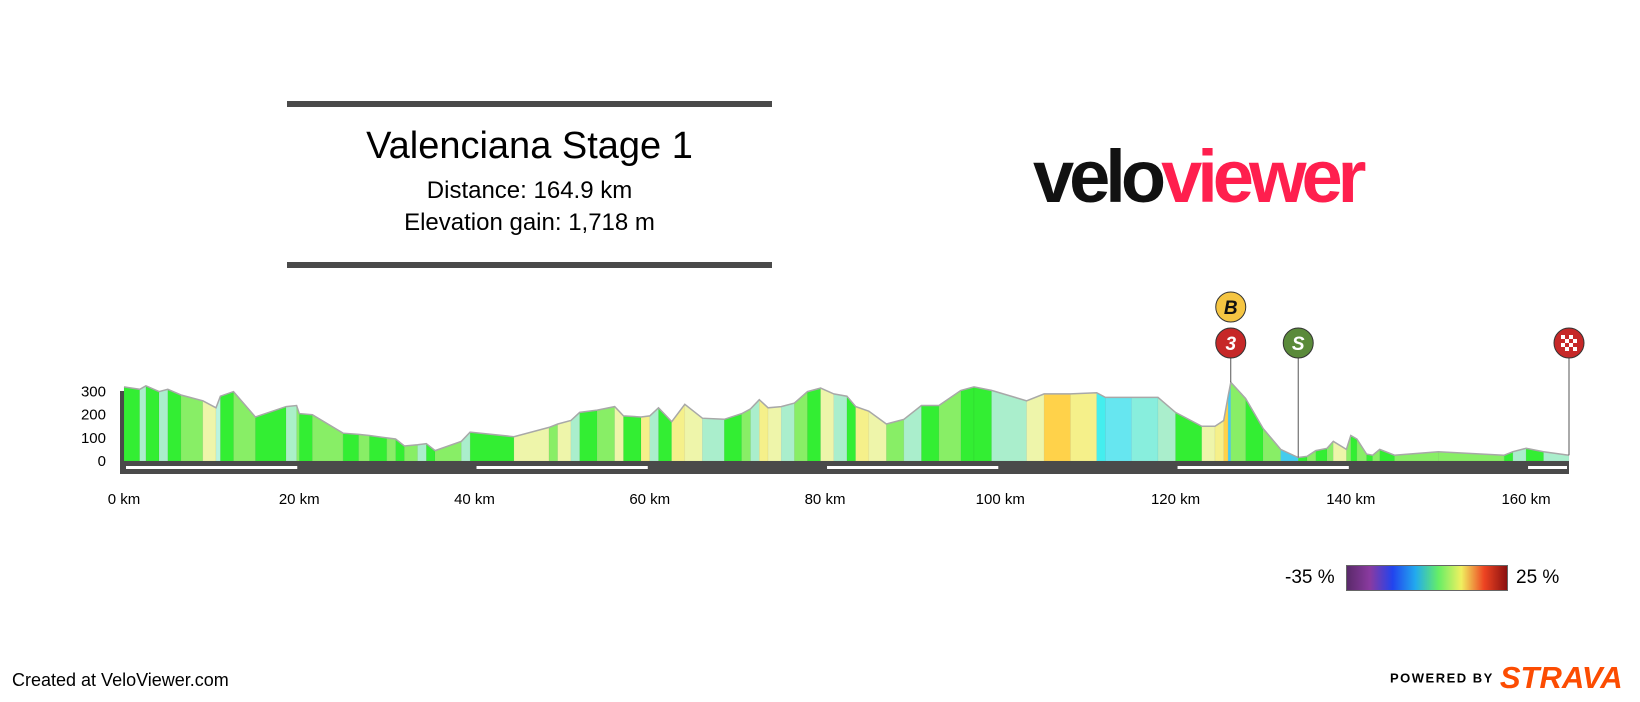 The image size is (1640, 702). I want to click on strava-badge: POWERED BY STRAVA, so click(1506, 678).